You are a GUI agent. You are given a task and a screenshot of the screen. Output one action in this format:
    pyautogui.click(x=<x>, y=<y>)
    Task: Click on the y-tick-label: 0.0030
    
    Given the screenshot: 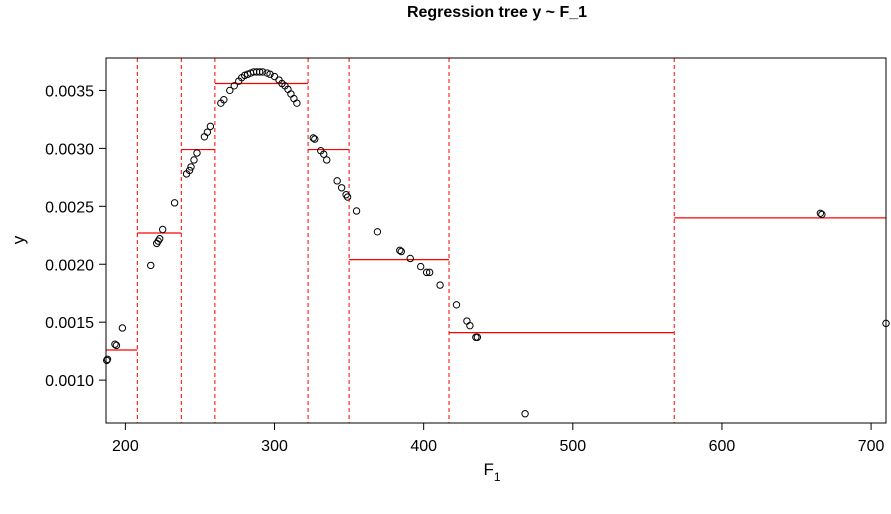 What is the action you would take?
    pyautogui.click(x=69, y=149)
    